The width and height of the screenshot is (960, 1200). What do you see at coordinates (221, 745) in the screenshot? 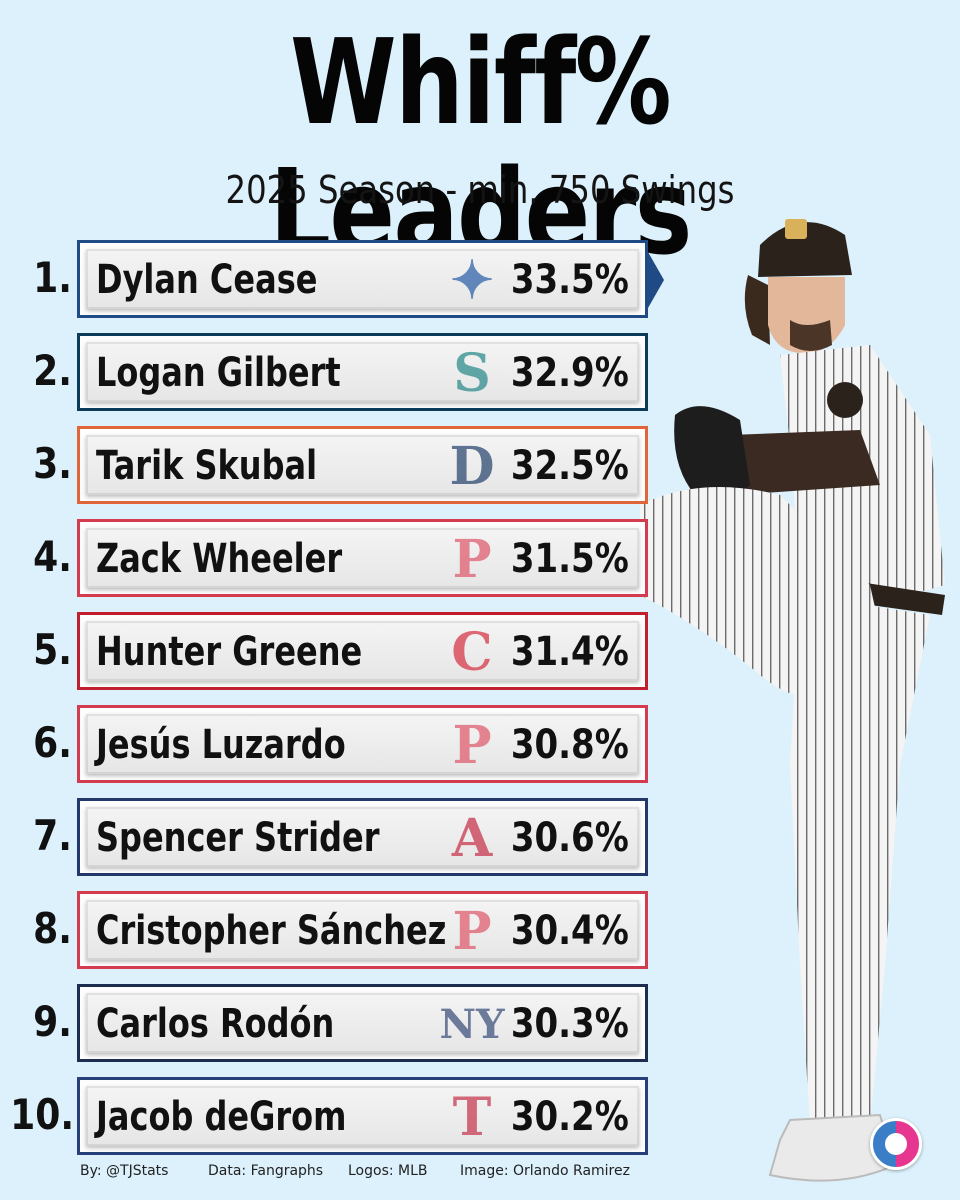
I see `player-name: Jesús Luzardo` at bounding box center [221, 745].